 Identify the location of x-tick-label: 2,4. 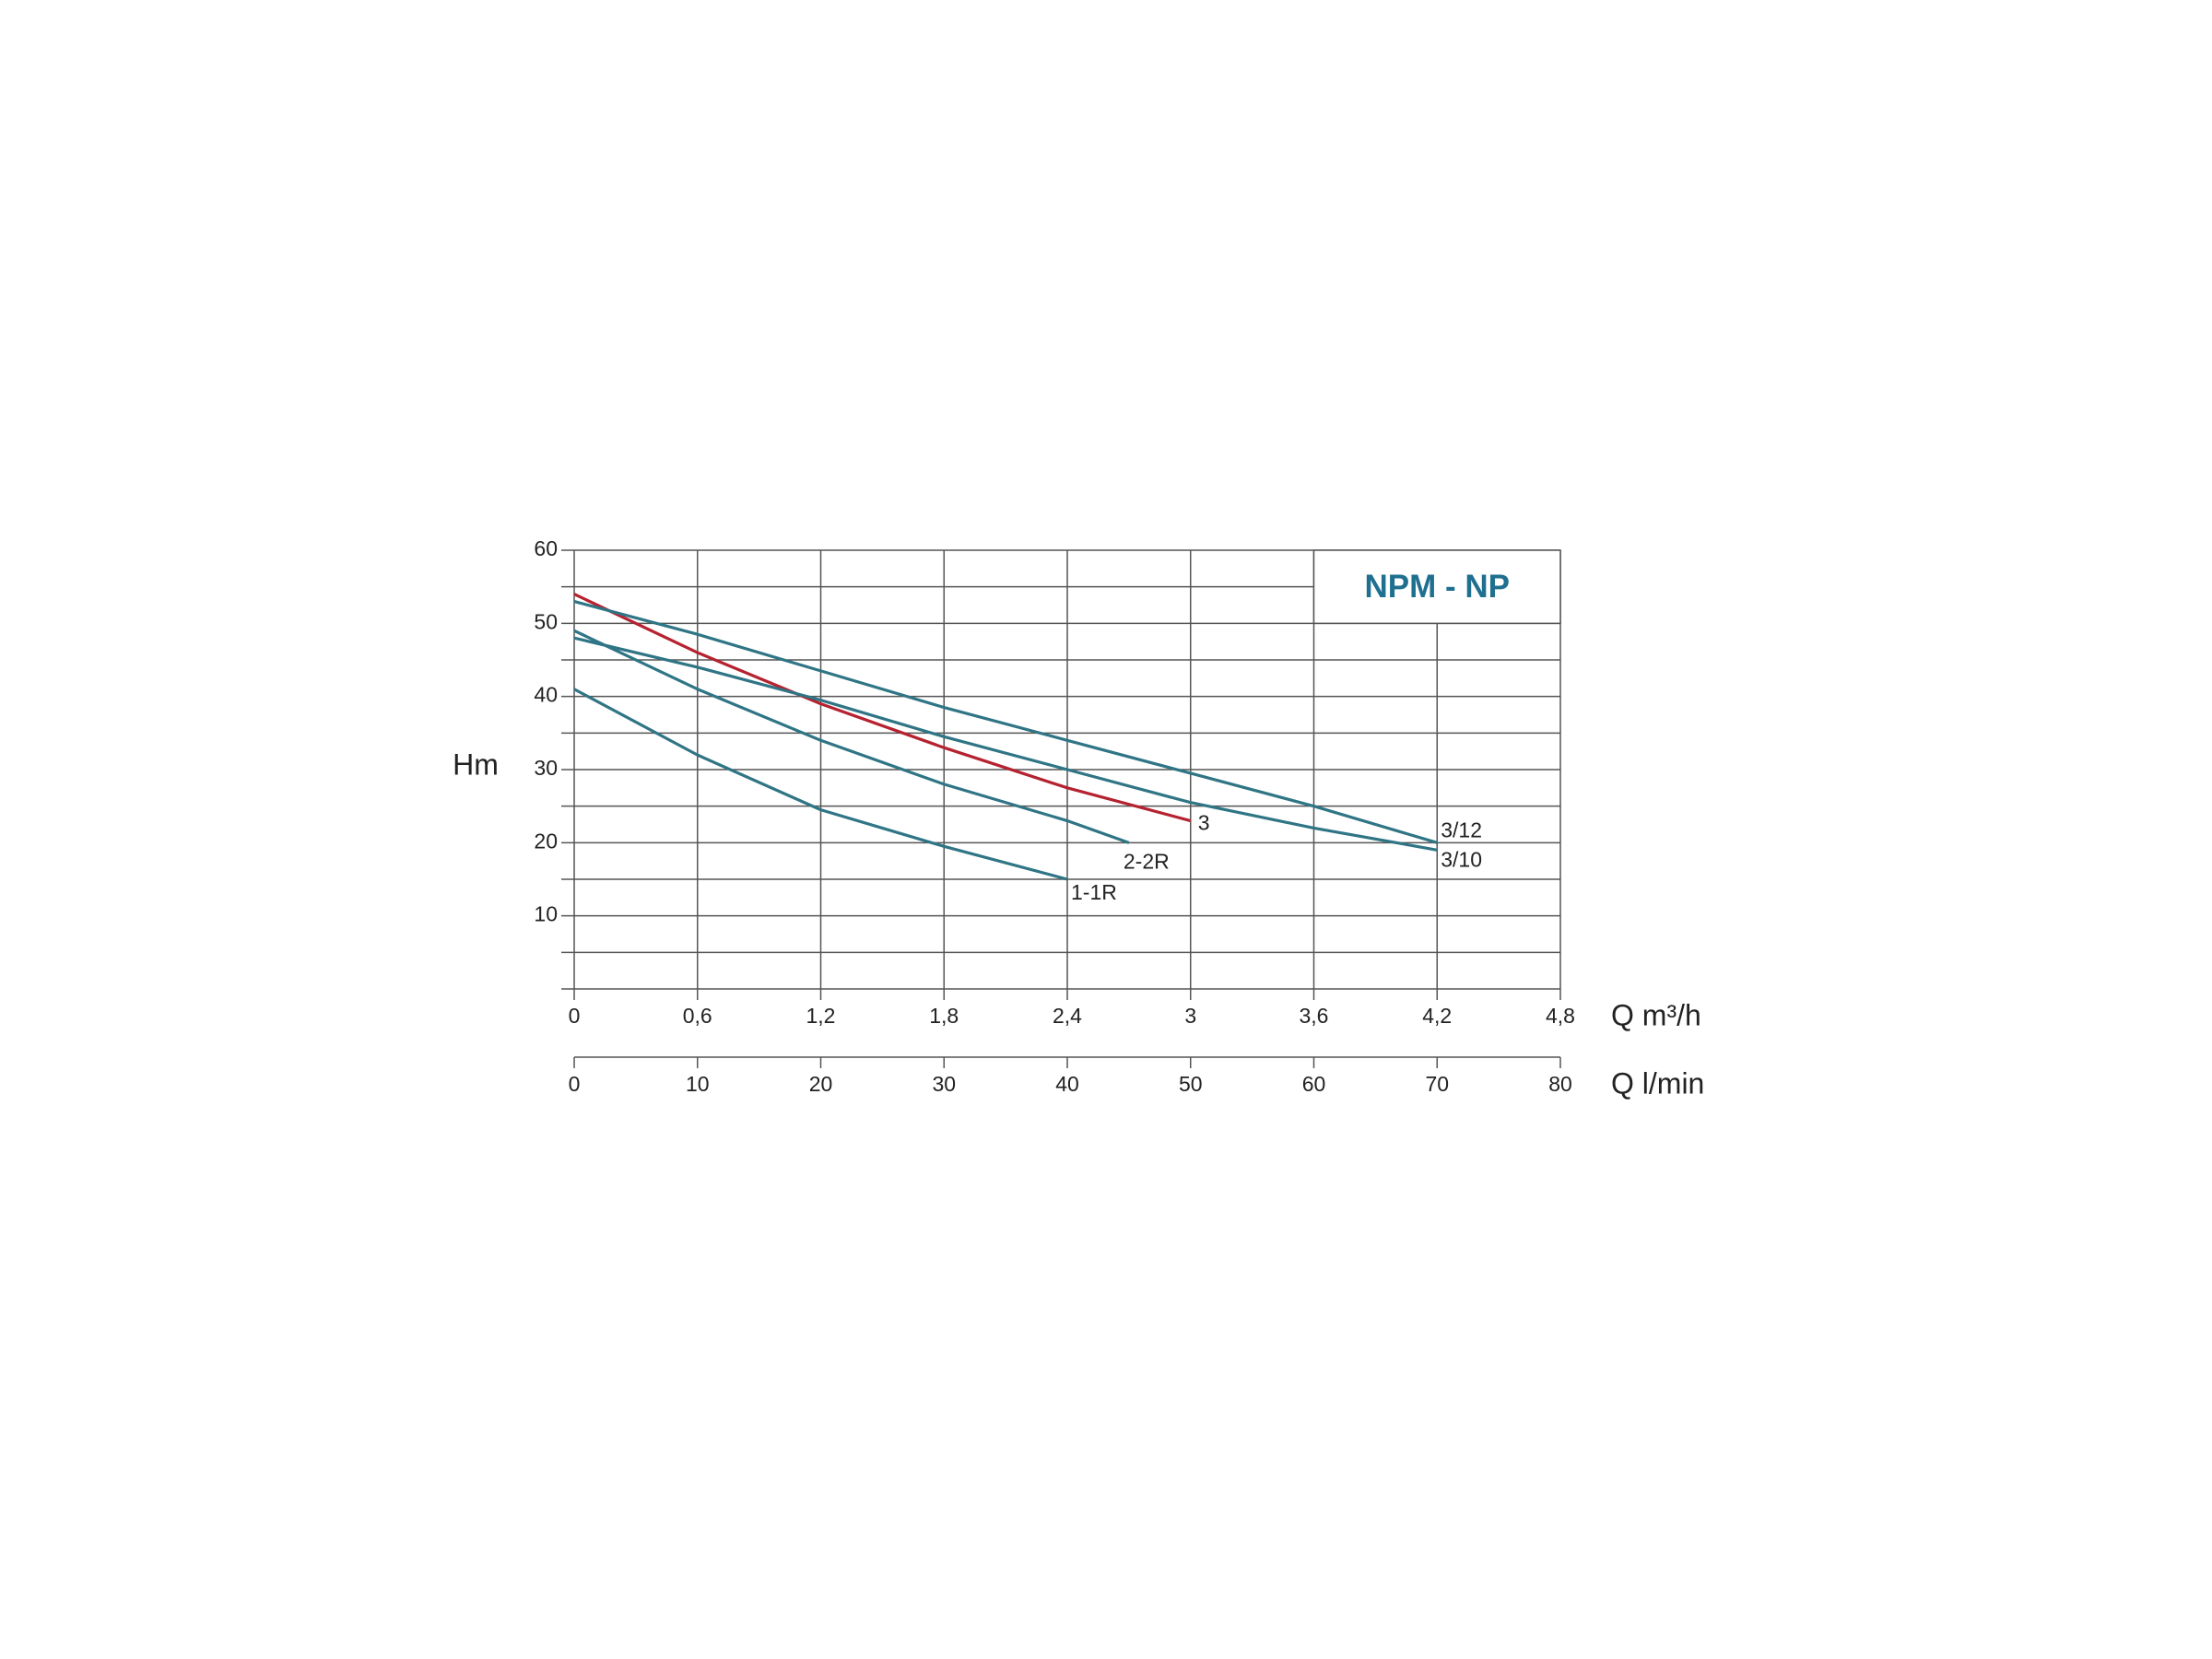
(1067, 1016).